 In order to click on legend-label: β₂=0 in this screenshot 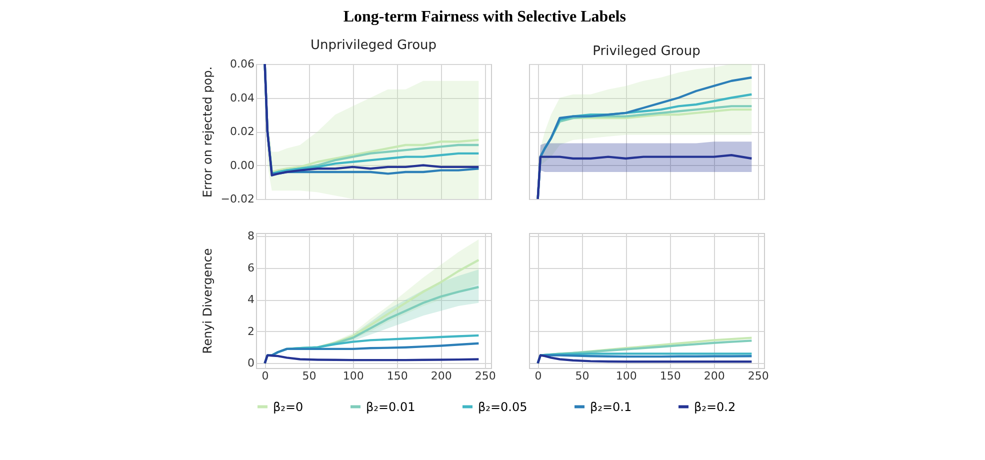, I will do `click(288, 407)`.